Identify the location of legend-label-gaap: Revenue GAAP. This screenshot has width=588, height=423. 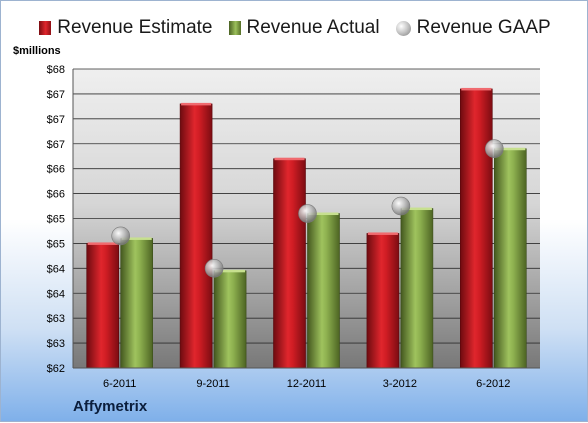
(483, 27).